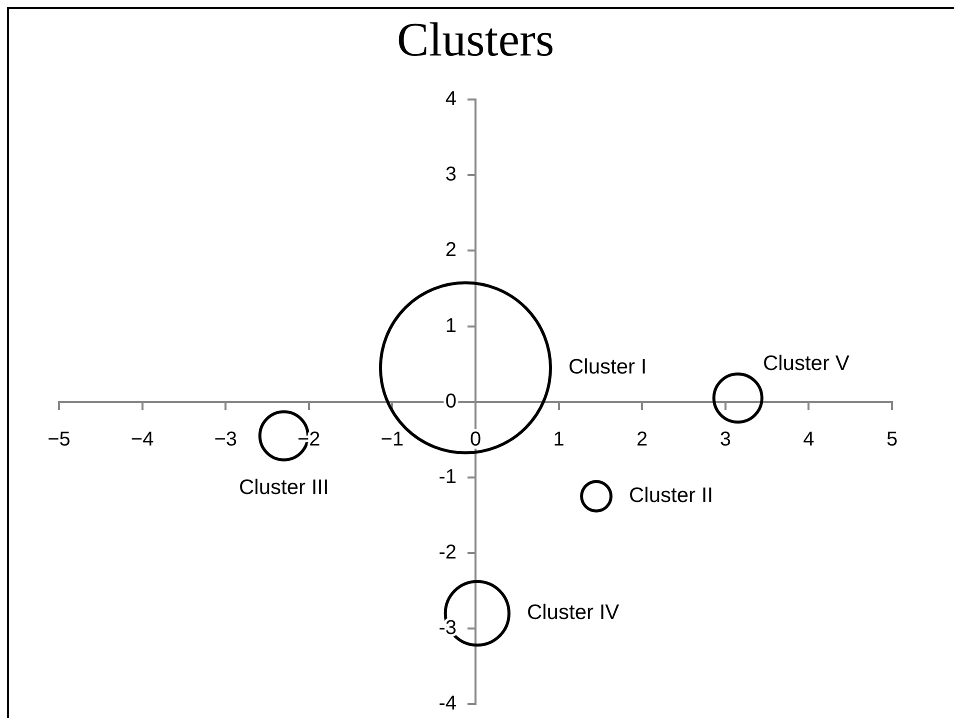 The width and height of the screenshot is (954, 718). What do you see at coordinates (447, 703) in the screenshot?
I see `y-tick-label: -4` at bounding box center [447, 703].